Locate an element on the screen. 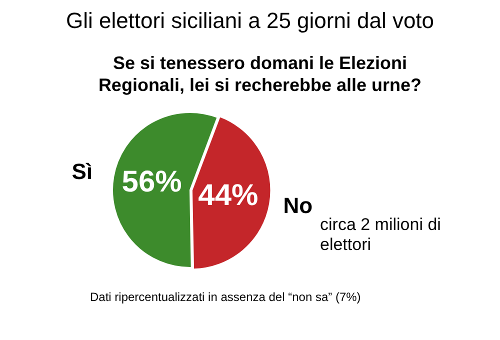  chart-title: Gli elettori siciliani a 25 giorni dal voto is located at coordinates (250, 21).